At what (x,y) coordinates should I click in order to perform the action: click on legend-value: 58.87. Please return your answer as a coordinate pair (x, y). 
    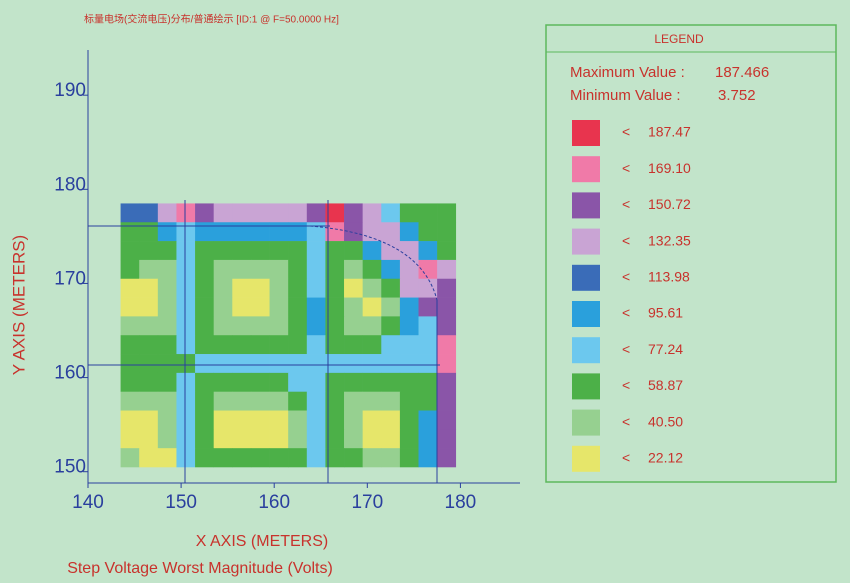
    Looking at the image, I should click on (665, 385).